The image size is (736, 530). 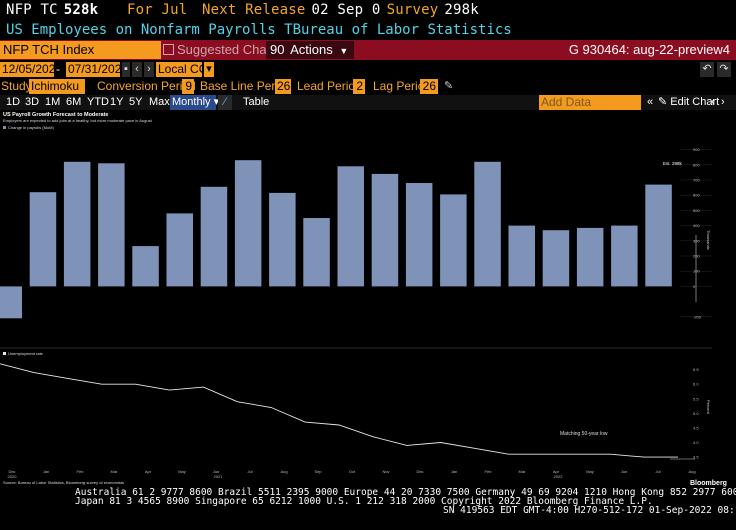 I want to click on period-label: For Jul, so click(x=157, y=10).